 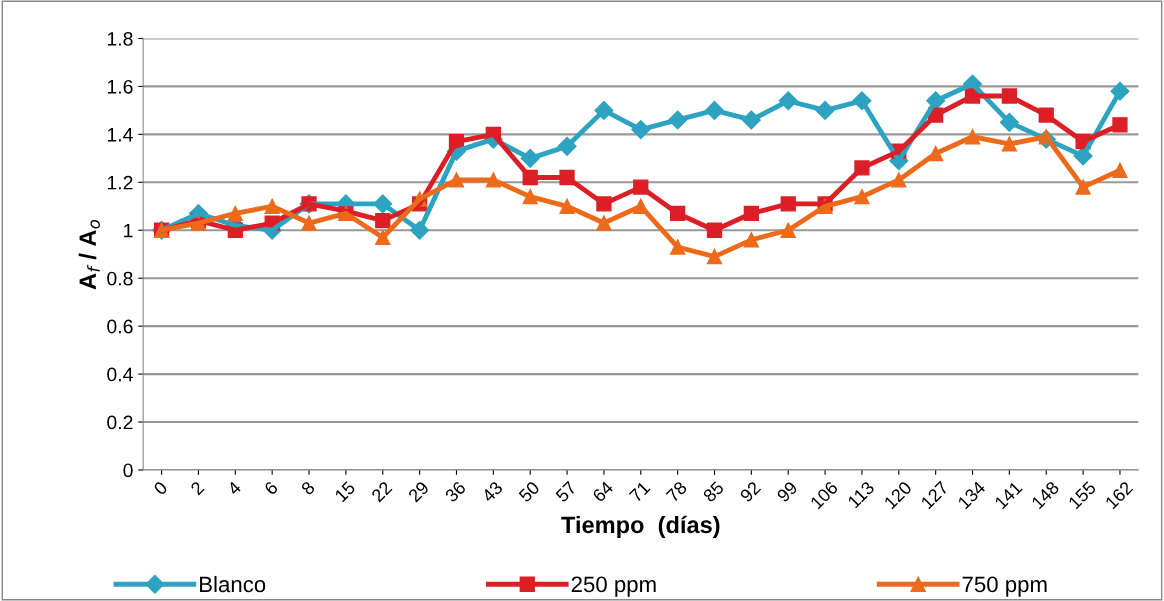 I want to click on x-tick-label: 50, so click(x=529, y=491).